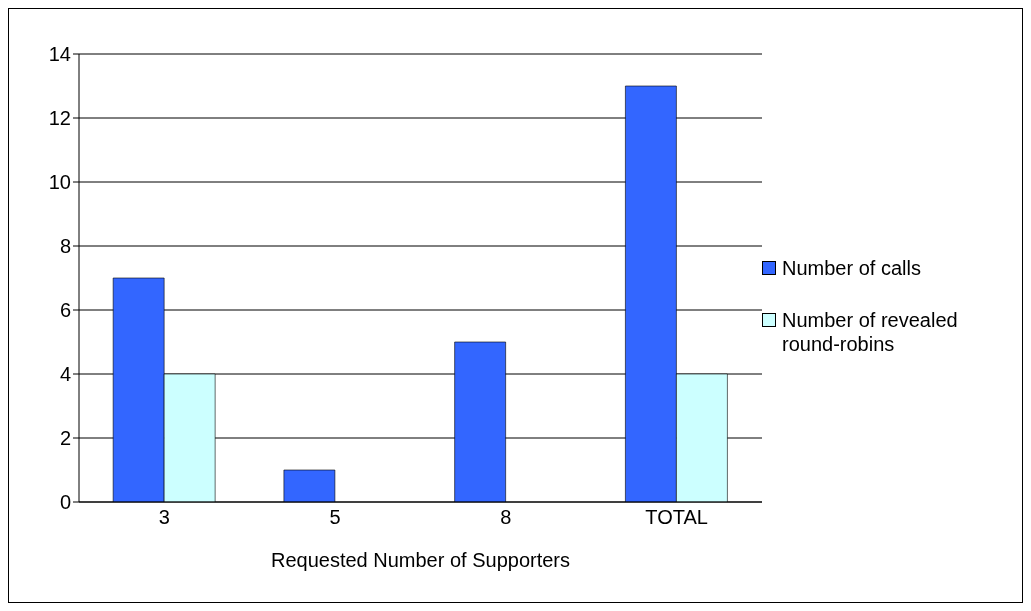 Image resolution: width=1031 pixels, height=611 pixels. What do you see at coordinates (65, 502) in the screenshot?
I see `y-tick-label: 0` at bounding box center [65, 502].